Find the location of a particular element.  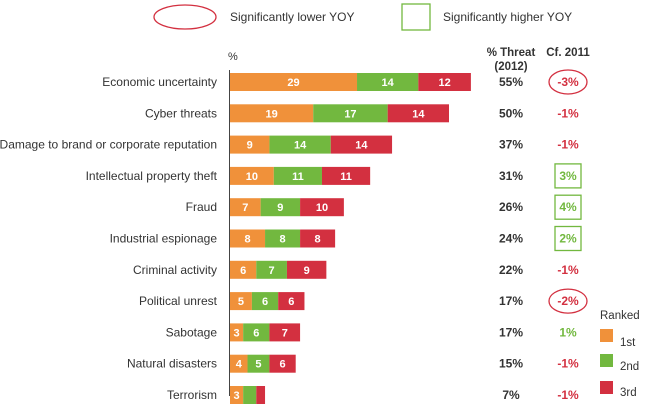

threat-column-header-line1: % Threat is located at coordinates (511, 53).